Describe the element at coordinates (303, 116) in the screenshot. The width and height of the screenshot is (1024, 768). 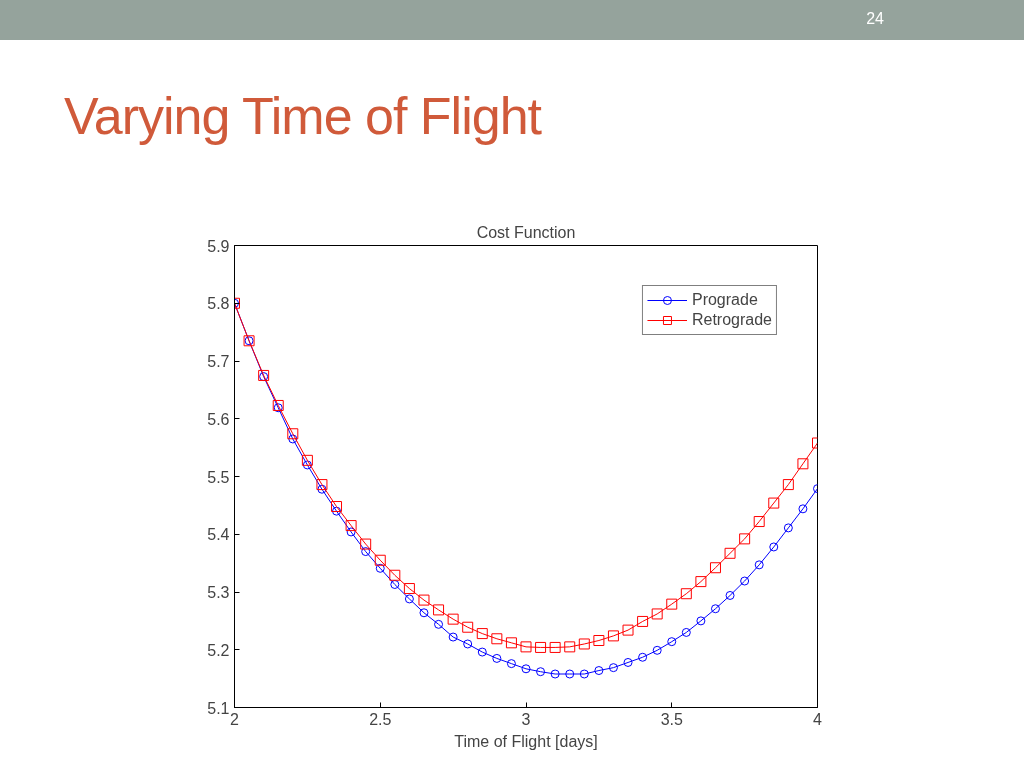
I see `chart-title: Varying Time of Flight` at that location.